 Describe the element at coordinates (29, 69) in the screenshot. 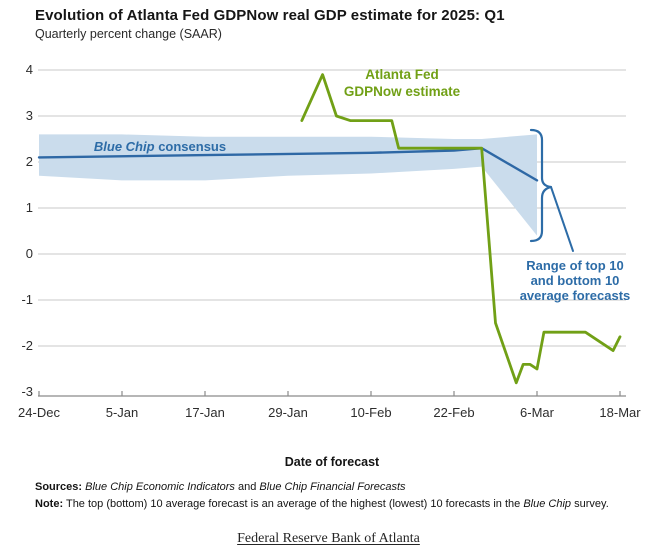

I see `y-tick-label: 4` at that location.